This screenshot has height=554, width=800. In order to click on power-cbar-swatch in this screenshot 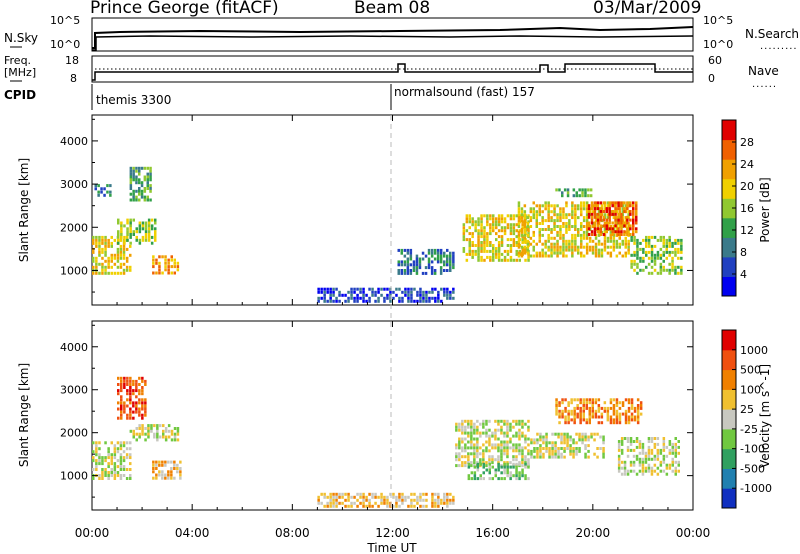, I will do `click(729, 286)`.